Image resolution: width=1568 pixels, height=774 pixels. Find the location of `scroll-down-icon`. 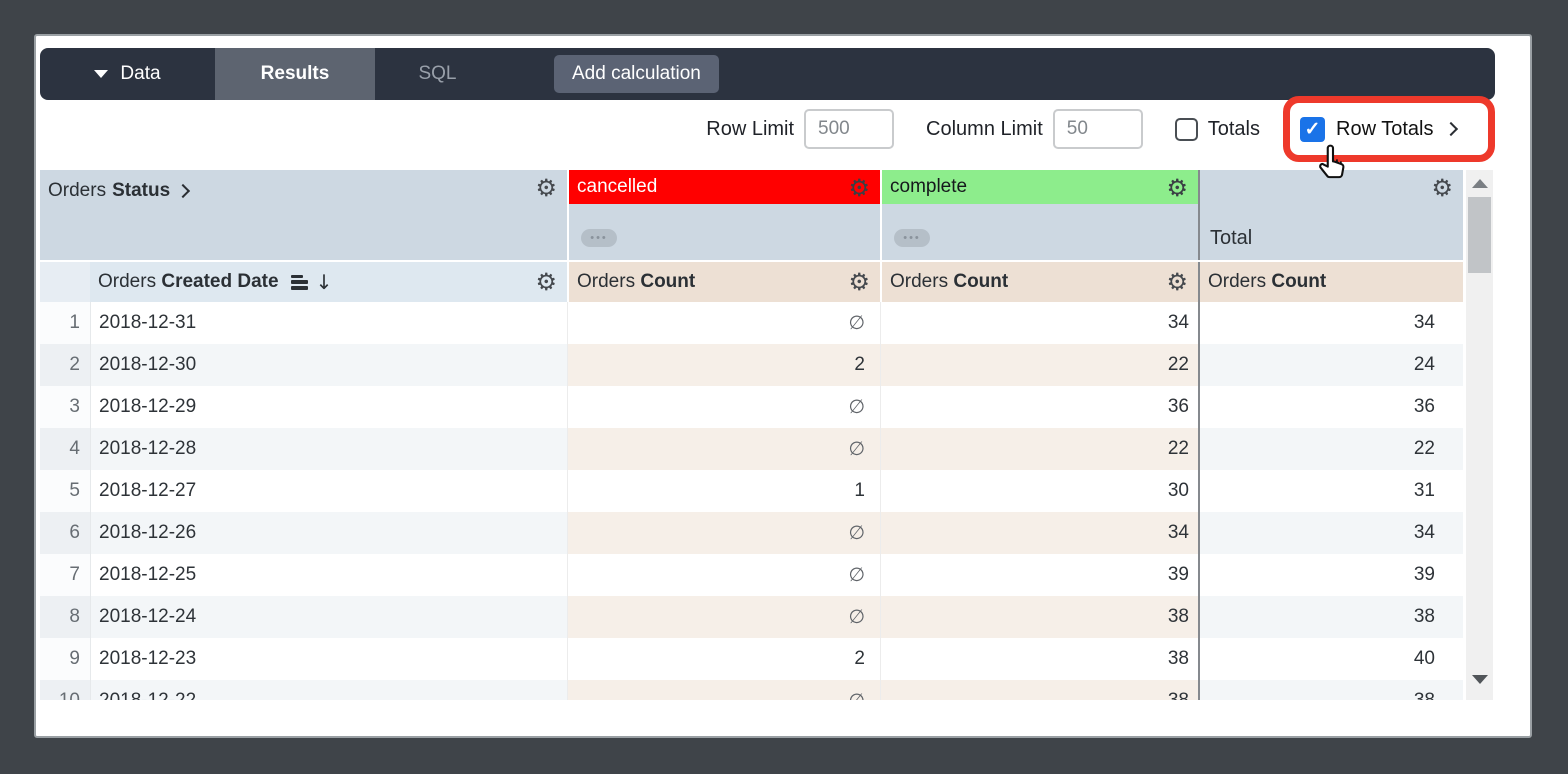

scroll-down-icon is located at coordinates (1479, 679).